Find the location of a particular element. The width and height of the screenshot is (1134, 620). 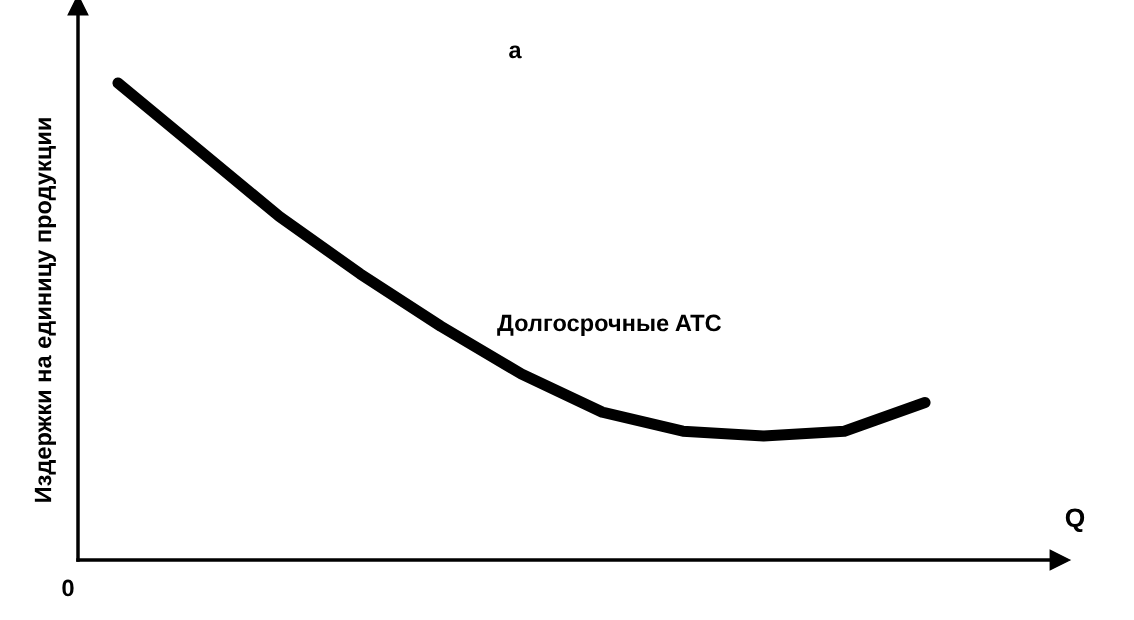

text: 0 is located at coordinates (68, 588).